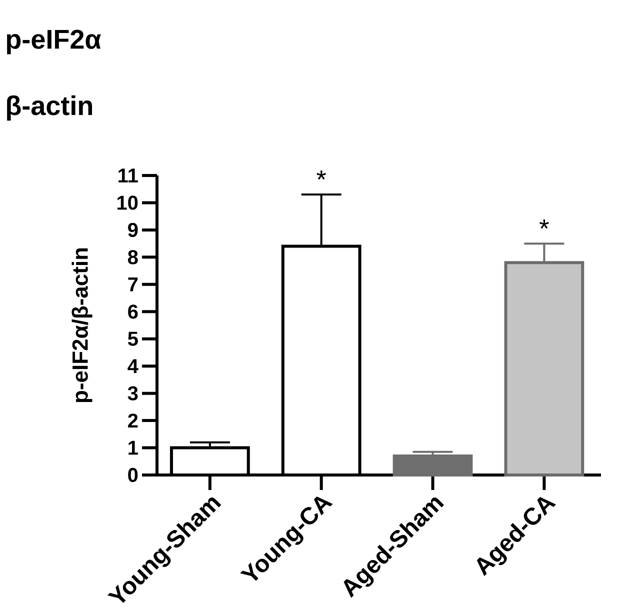 The image size is (621, 614). Describe the element at coordinates (49, 108) in the screenshot. I see `text: β-actin` at that location.